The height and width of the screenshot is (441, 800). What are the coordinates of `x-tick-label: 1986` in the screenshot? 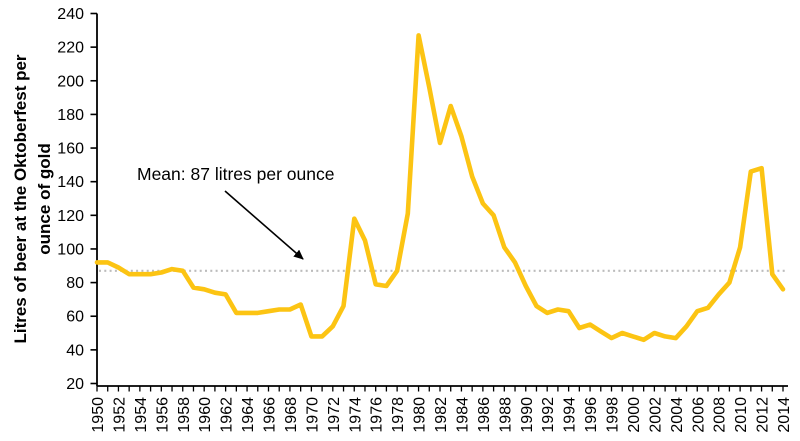 It's located at (484, 415).